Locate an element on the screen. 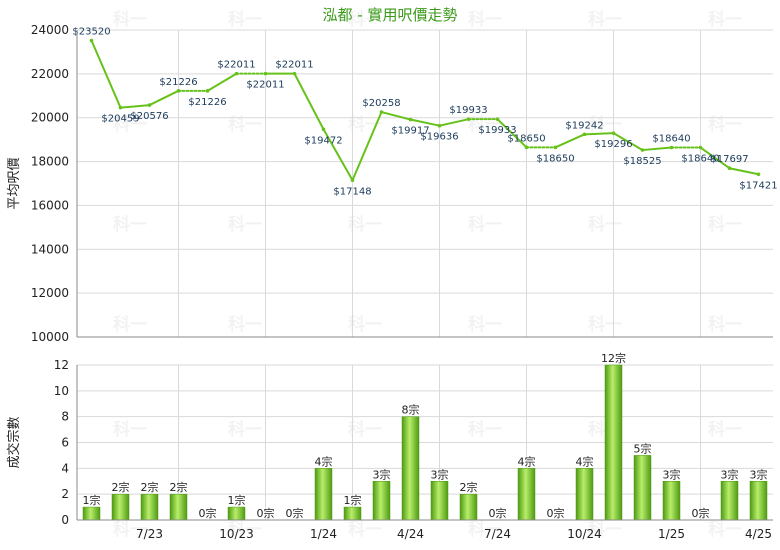 This screenshot has height=550, width=780. price-point-label: $20576 is located at coordinates (149, 116).